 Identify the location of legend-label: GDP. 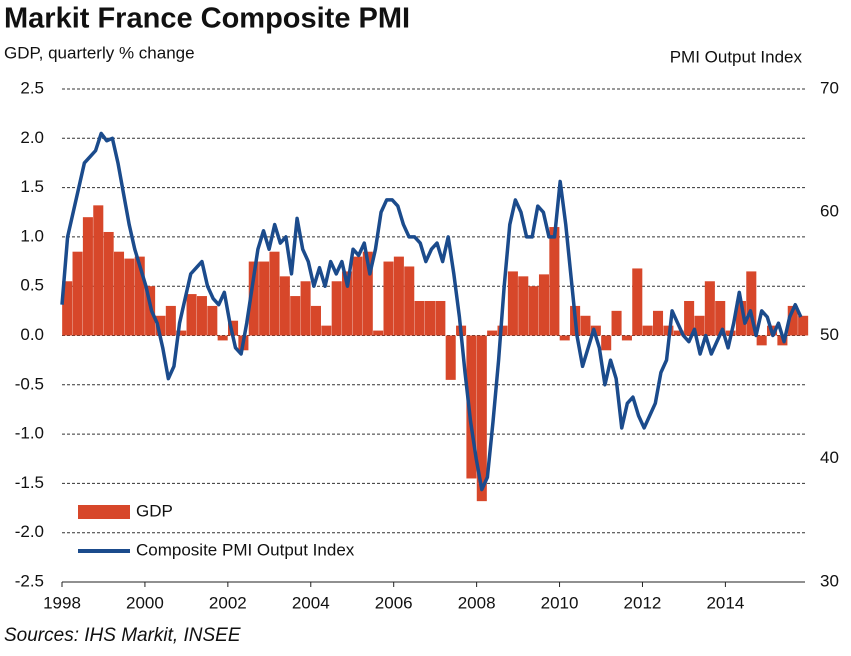
(154, 510).